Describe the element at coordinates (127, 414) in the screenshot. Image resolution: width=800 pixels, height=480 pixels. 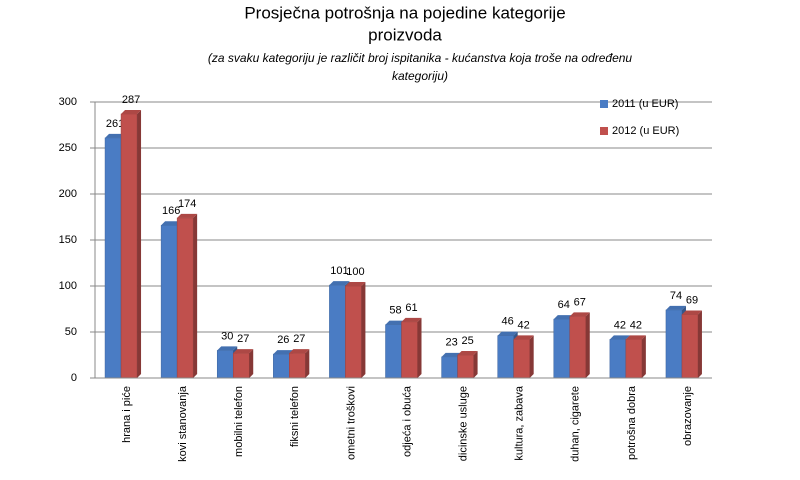
I see `x-tick-label: hrana i piće` at that location.